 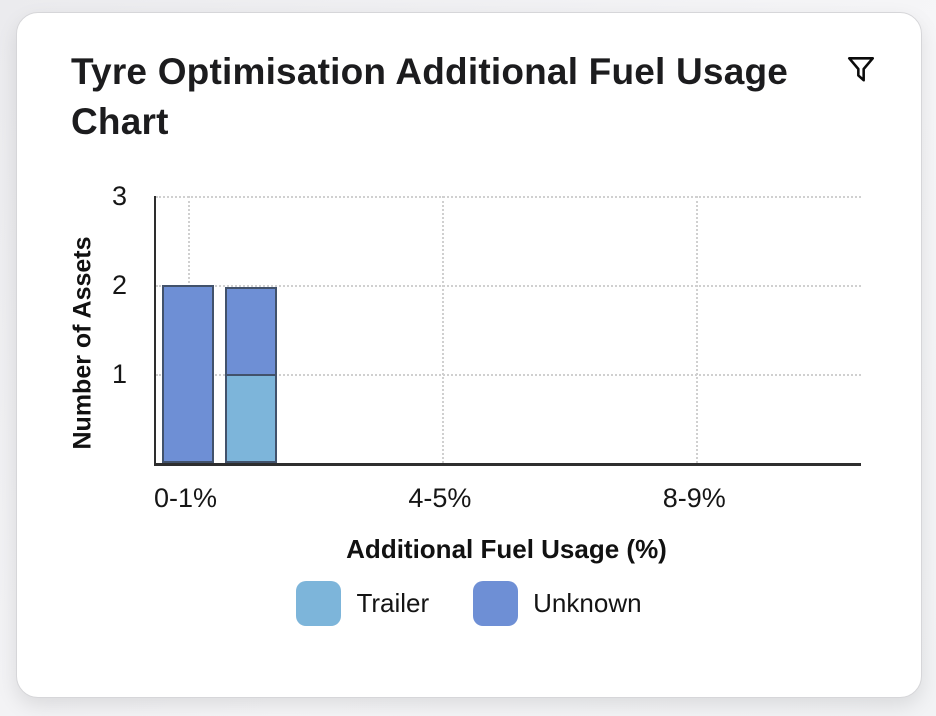 What do you see at coordinates (694, 498) in the screenshot?
I see `x-tick-label: 8-9%` at bounding box center [694, 498].